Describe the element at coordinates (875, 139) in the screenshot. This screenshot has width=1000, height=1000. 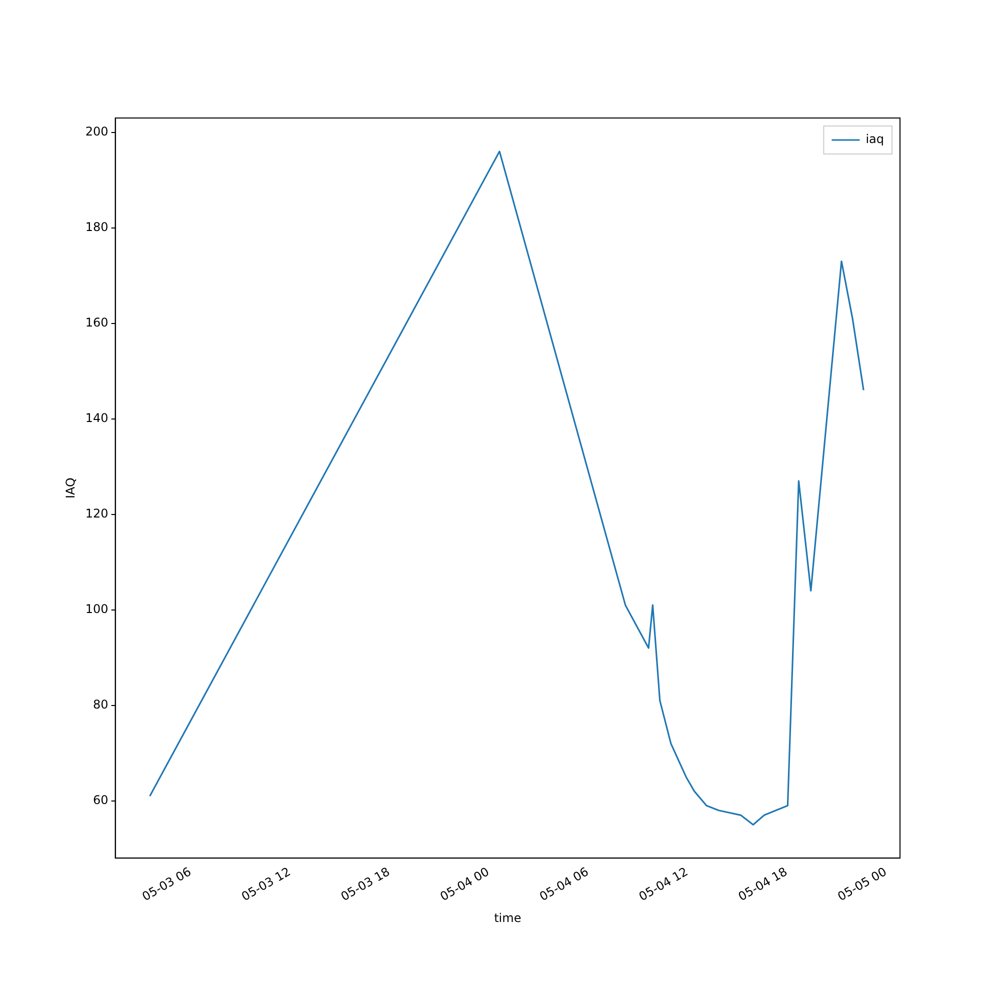
I see `legend-label: iaq` at that location.